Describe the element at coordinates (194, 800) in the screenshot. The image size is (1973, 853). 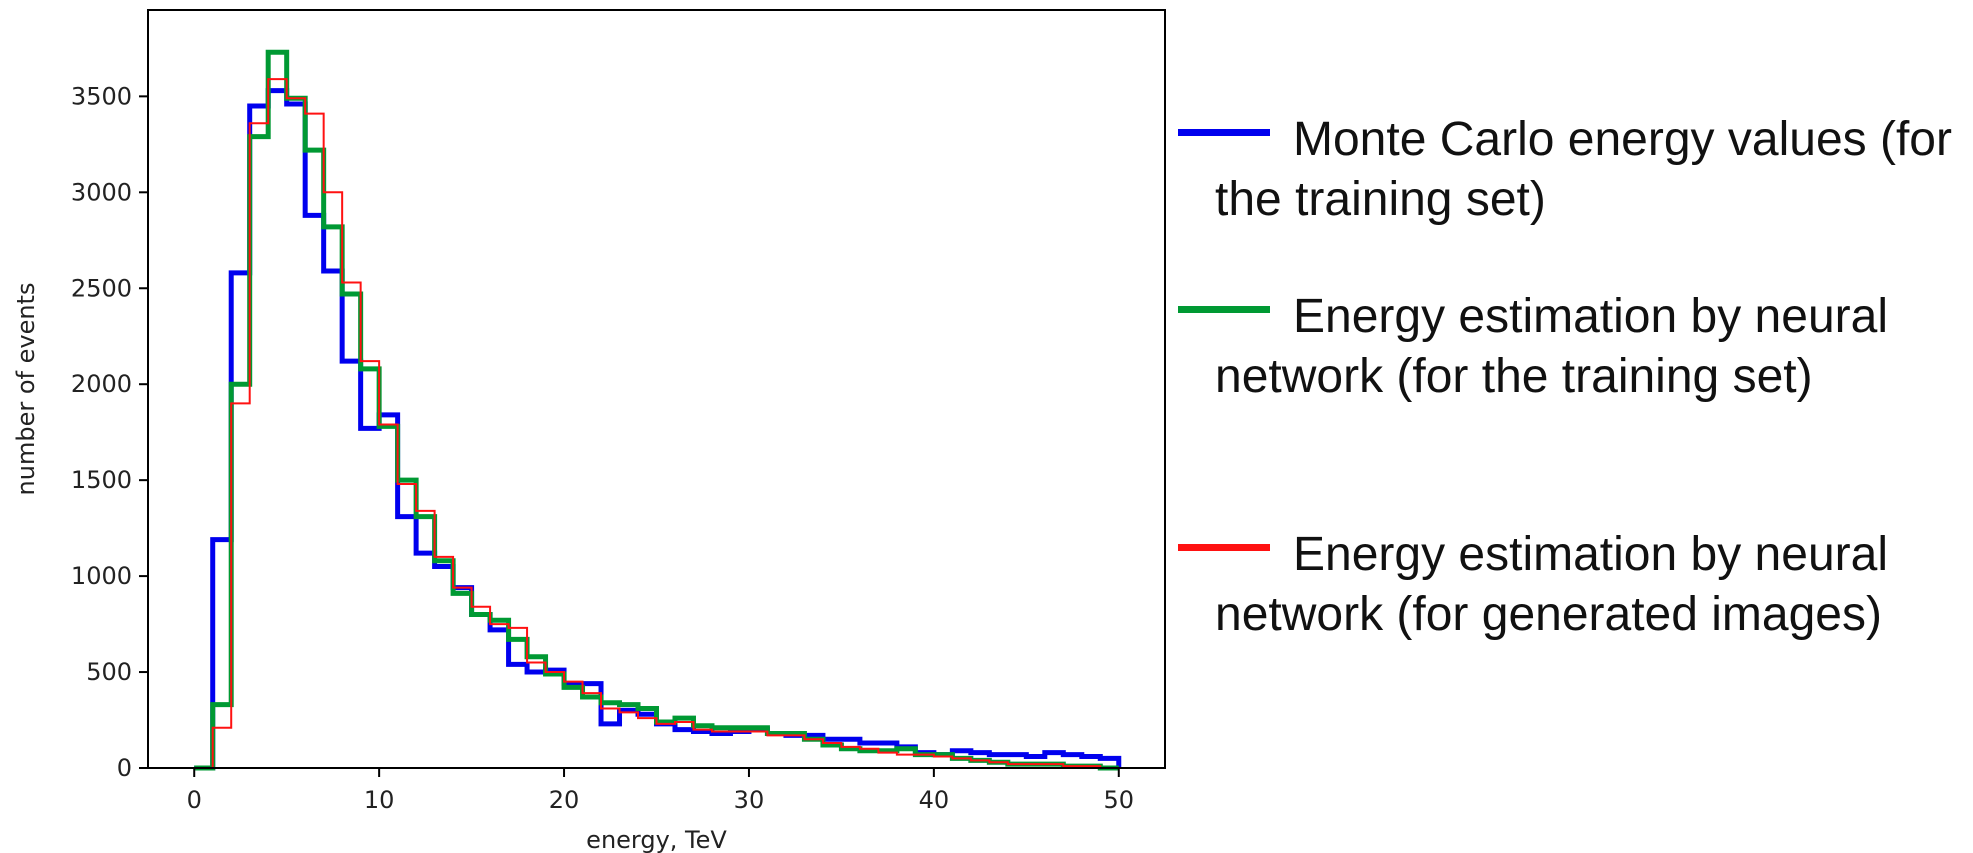
I see `x-tick-label-0: 0` at that location.